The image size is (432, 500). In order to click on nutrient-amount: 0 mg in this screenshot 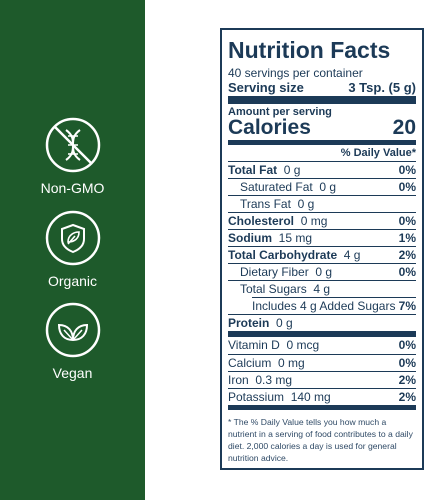, I will do `click(314, 221)`.